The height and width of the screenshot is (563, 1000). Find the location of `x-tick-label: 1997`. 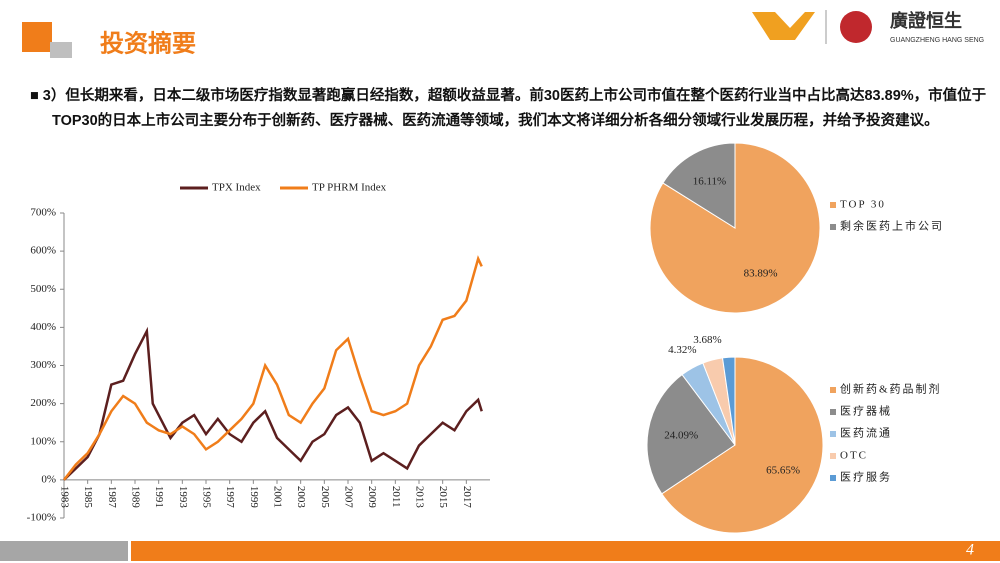

x-tick-label: 1997 is located at coordinates (230, 497).